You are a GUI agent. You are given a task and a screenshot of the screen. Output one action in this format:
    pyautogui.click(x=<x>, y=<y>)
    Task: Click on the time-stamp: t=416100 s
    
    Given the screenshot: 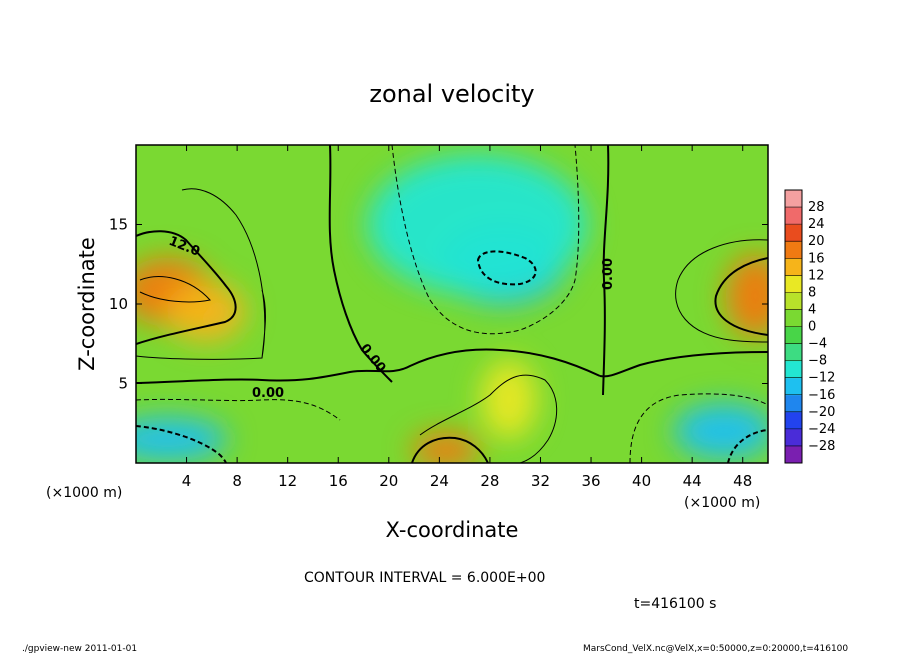 What is the action you would take?
    pyautogui.click(x=675, y=604)
    